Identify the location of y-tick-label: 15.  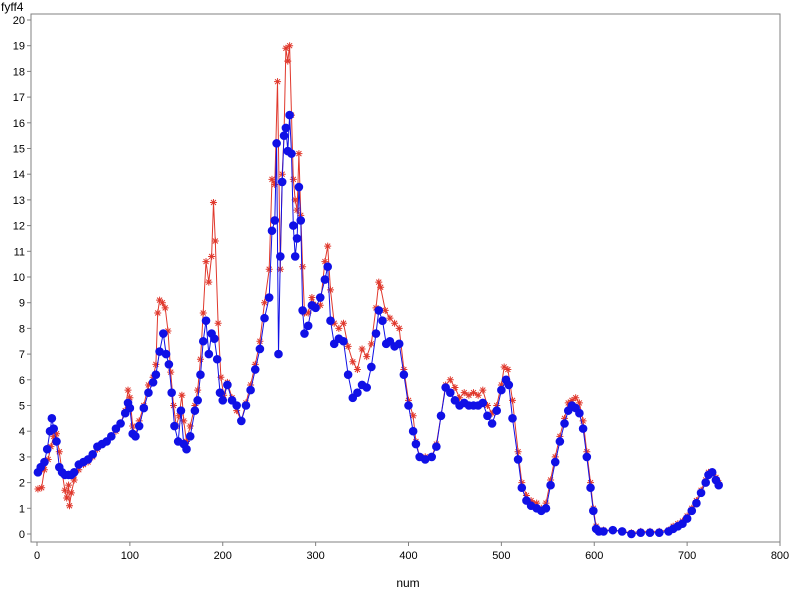
(19, 150).